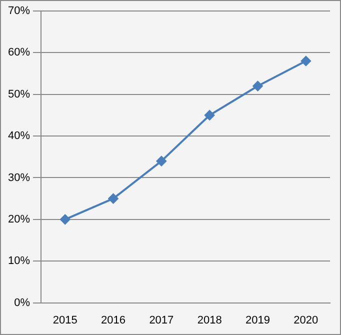 The height and width of the screenshot is (335, 341). Describe the element at coordinates (19, 178) in the screenshot. I see `y-tick-label: 30%` at that location.